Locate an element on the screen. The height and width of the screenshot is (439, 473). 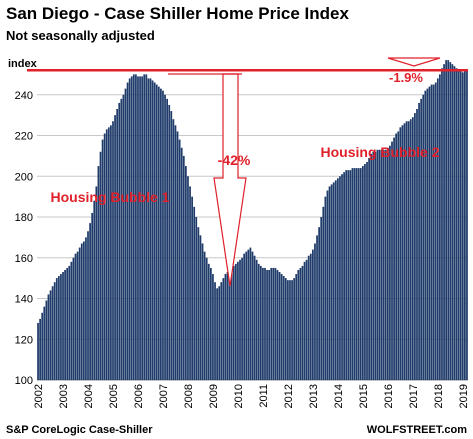
x-tick-label: 2012 is located at coordinates (289, 396).